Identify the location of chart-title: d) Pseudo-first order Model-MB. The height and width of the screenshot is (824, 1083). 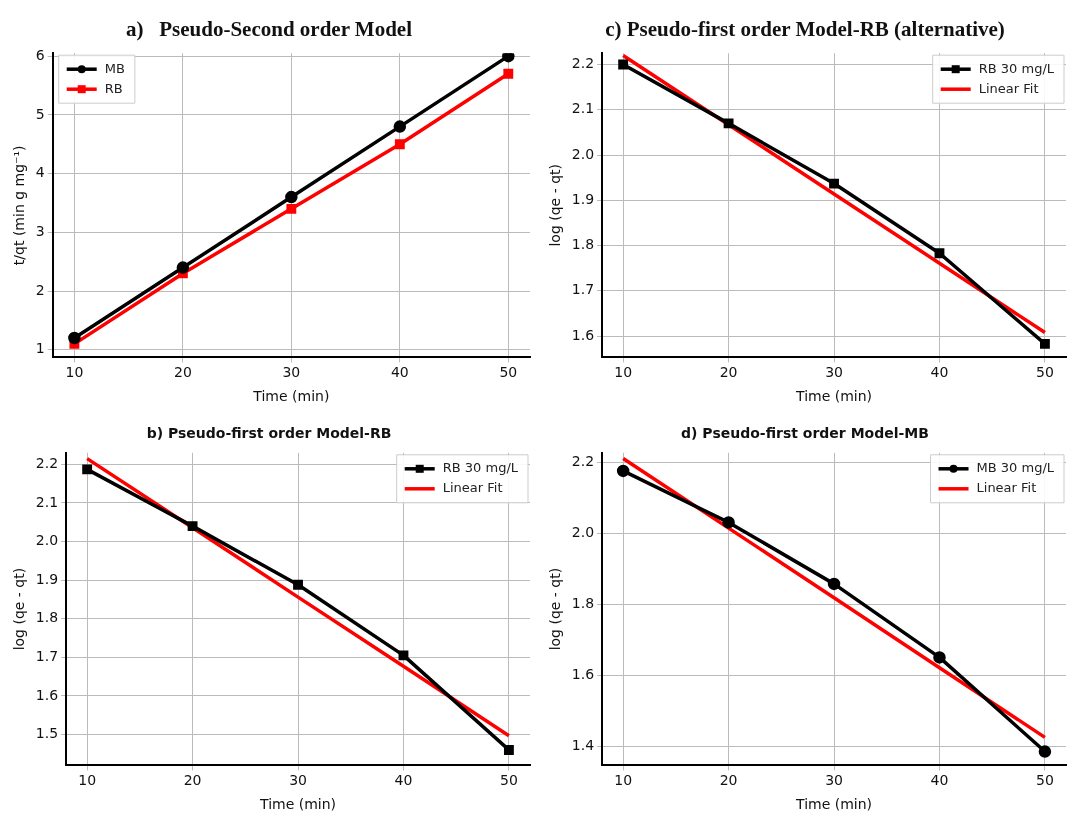
(805, 433).